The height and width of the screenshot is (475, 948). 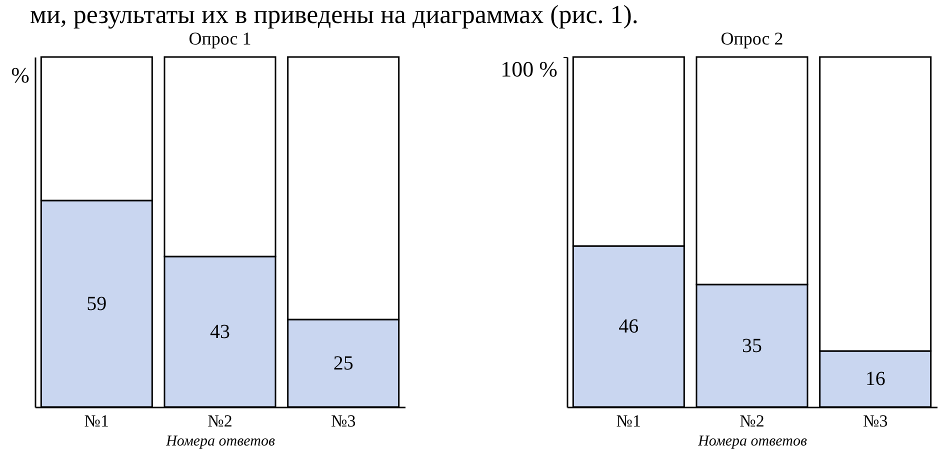 What do you see at coordinates (875, 379) in the screenshot?
I see `data-label: 16` at bounding box center [875, 379].